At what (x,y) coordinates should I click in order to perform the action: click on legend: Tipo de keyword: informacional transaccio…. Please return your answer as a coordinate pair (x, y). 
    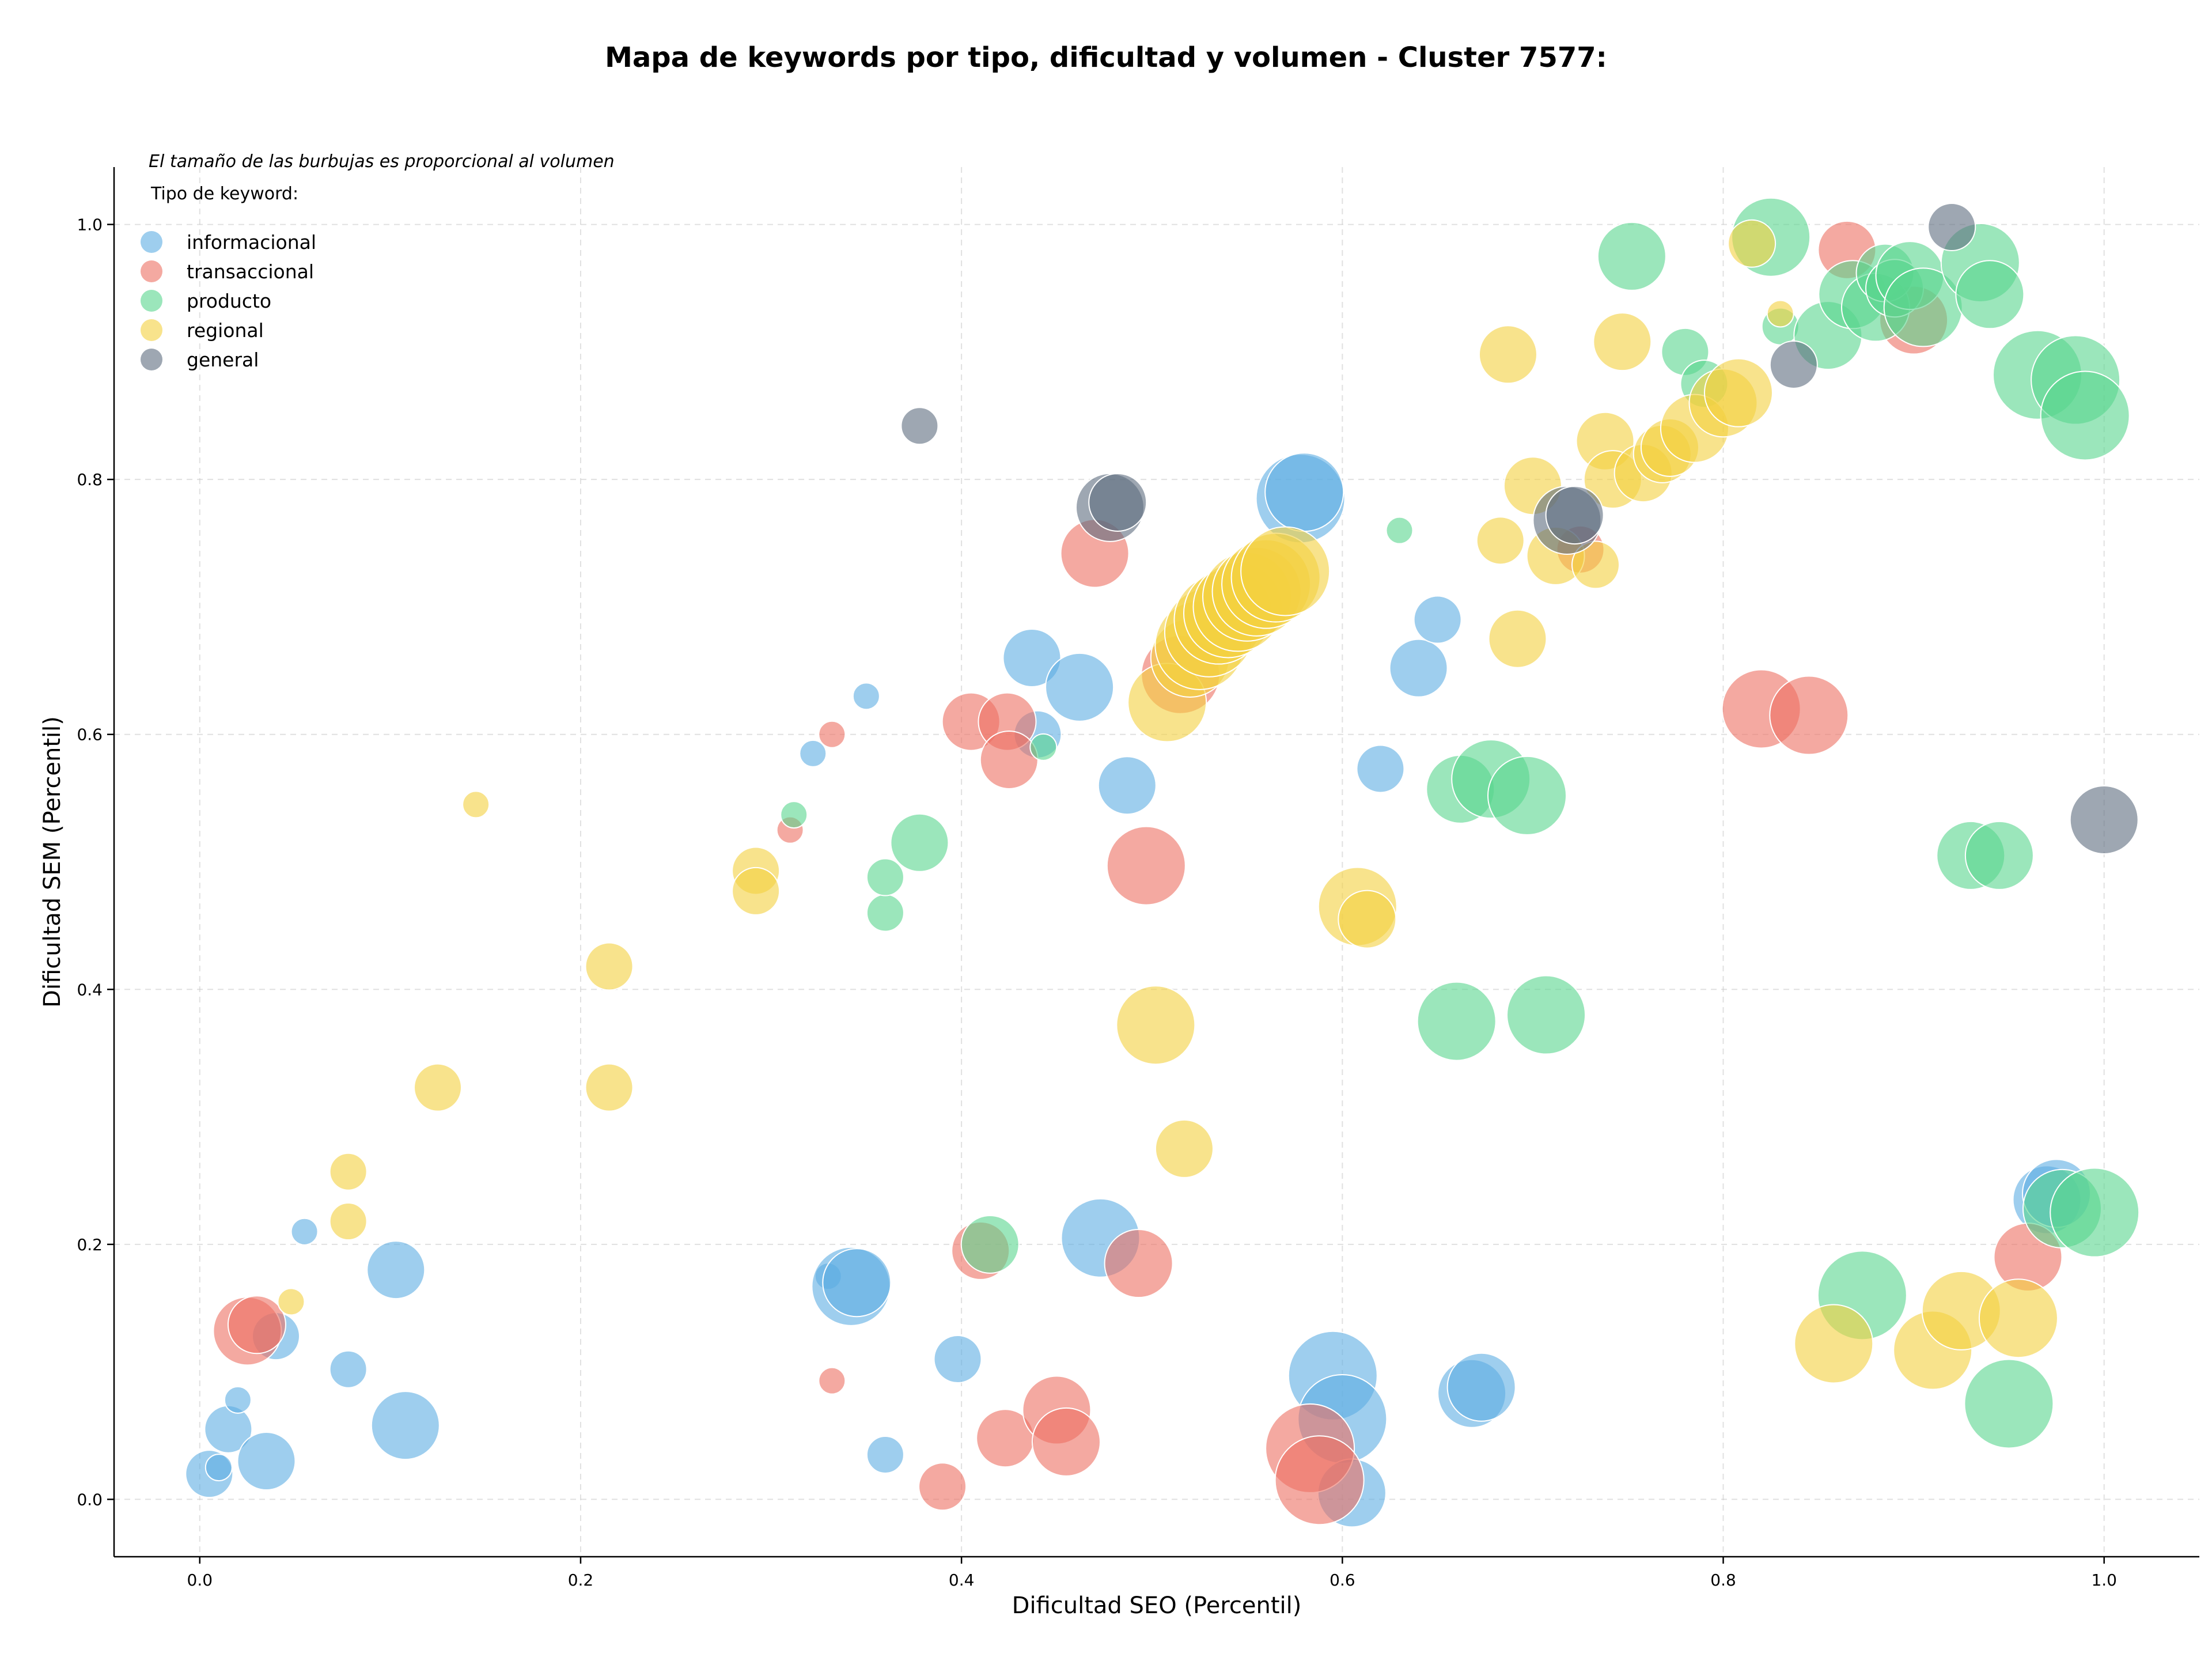
    Looking at the image, I should click on (228, 277).